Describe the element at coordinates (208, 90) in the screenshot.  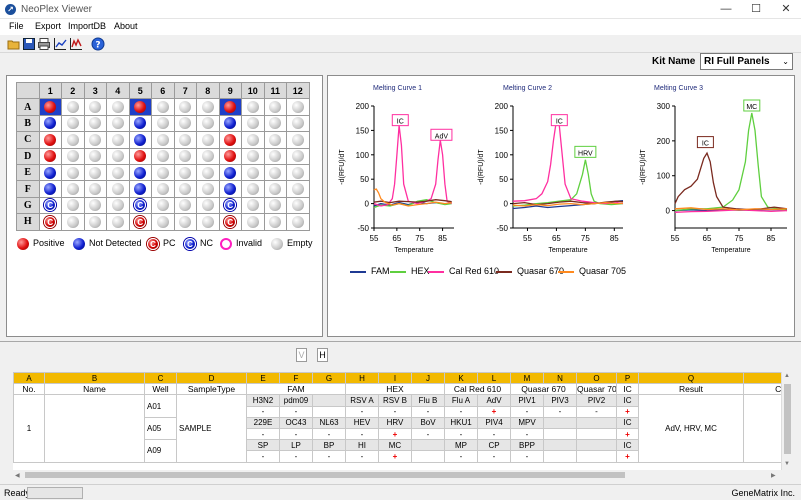
I see `plate-column-header: 8` at that location.